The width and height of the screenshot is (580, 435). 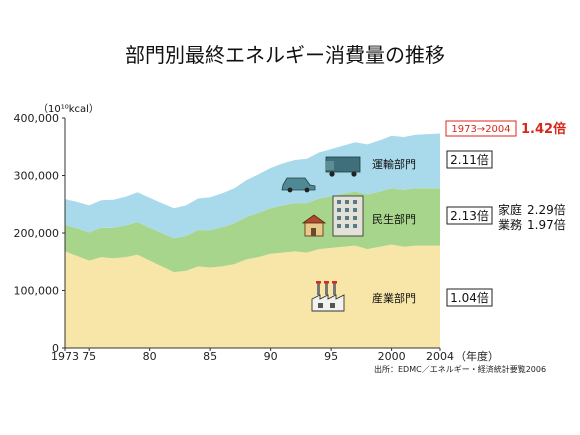 I want to click on building-icon, so click(x=348, y=216).